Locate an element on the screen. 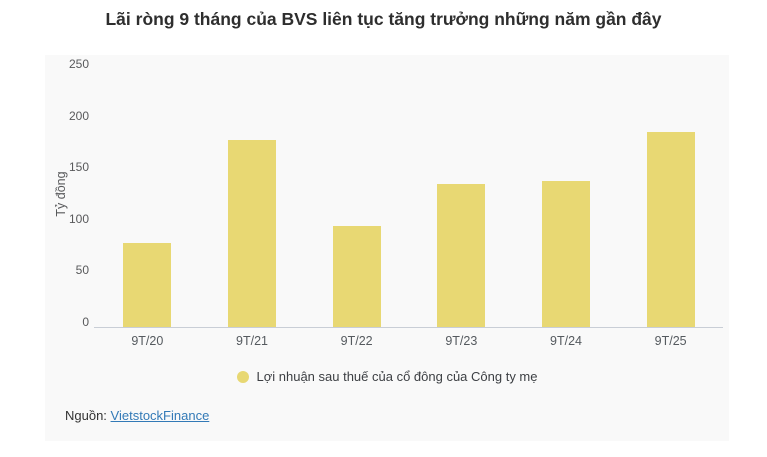 This screenshot has width=767, height=457. source-prefix: Nguồn: is located at coordinates (86, 415).